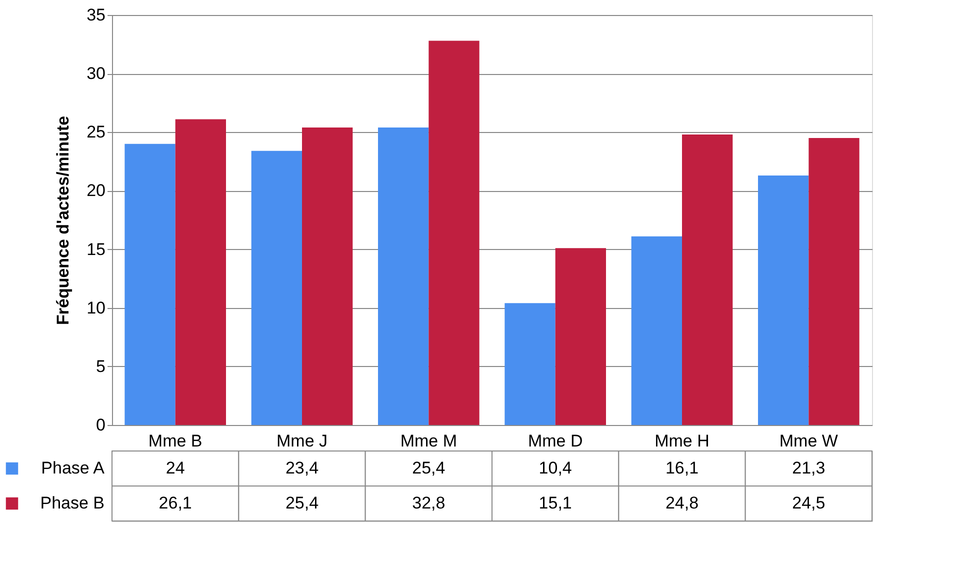 This screenshot has width=953, height=578. I want to click on x-tick-label: Mme H, so click(682, 441).